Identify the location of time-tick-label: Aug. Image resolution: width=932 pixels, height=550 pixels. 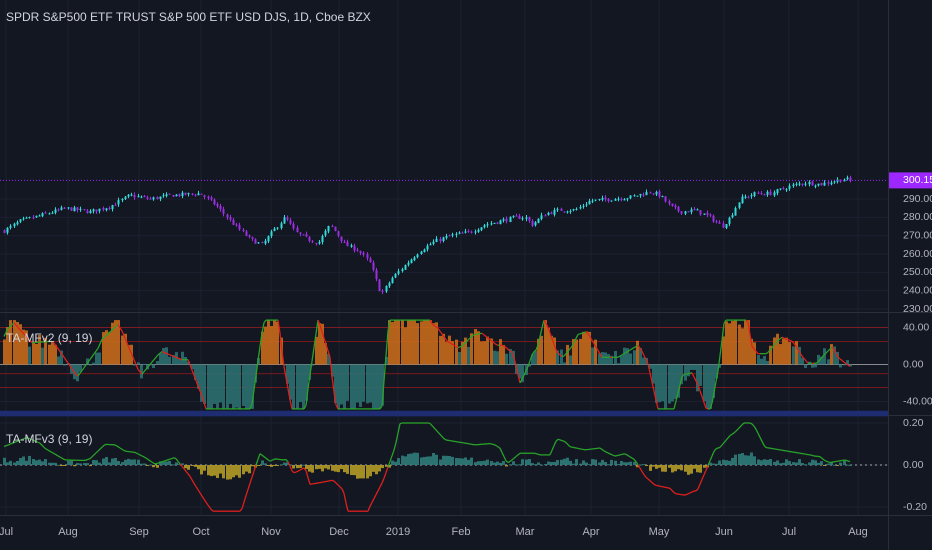
(858, 532).